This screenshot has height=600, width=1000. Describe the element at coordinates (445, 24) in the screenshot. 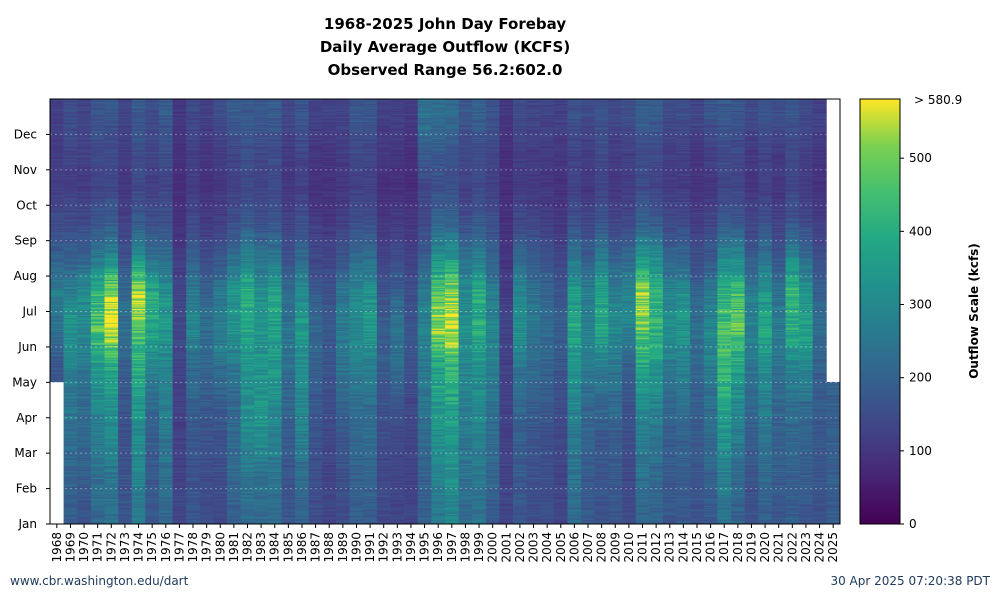

I see `chart-title-line-1: 1968-2025 John Day Forebay` at that location.